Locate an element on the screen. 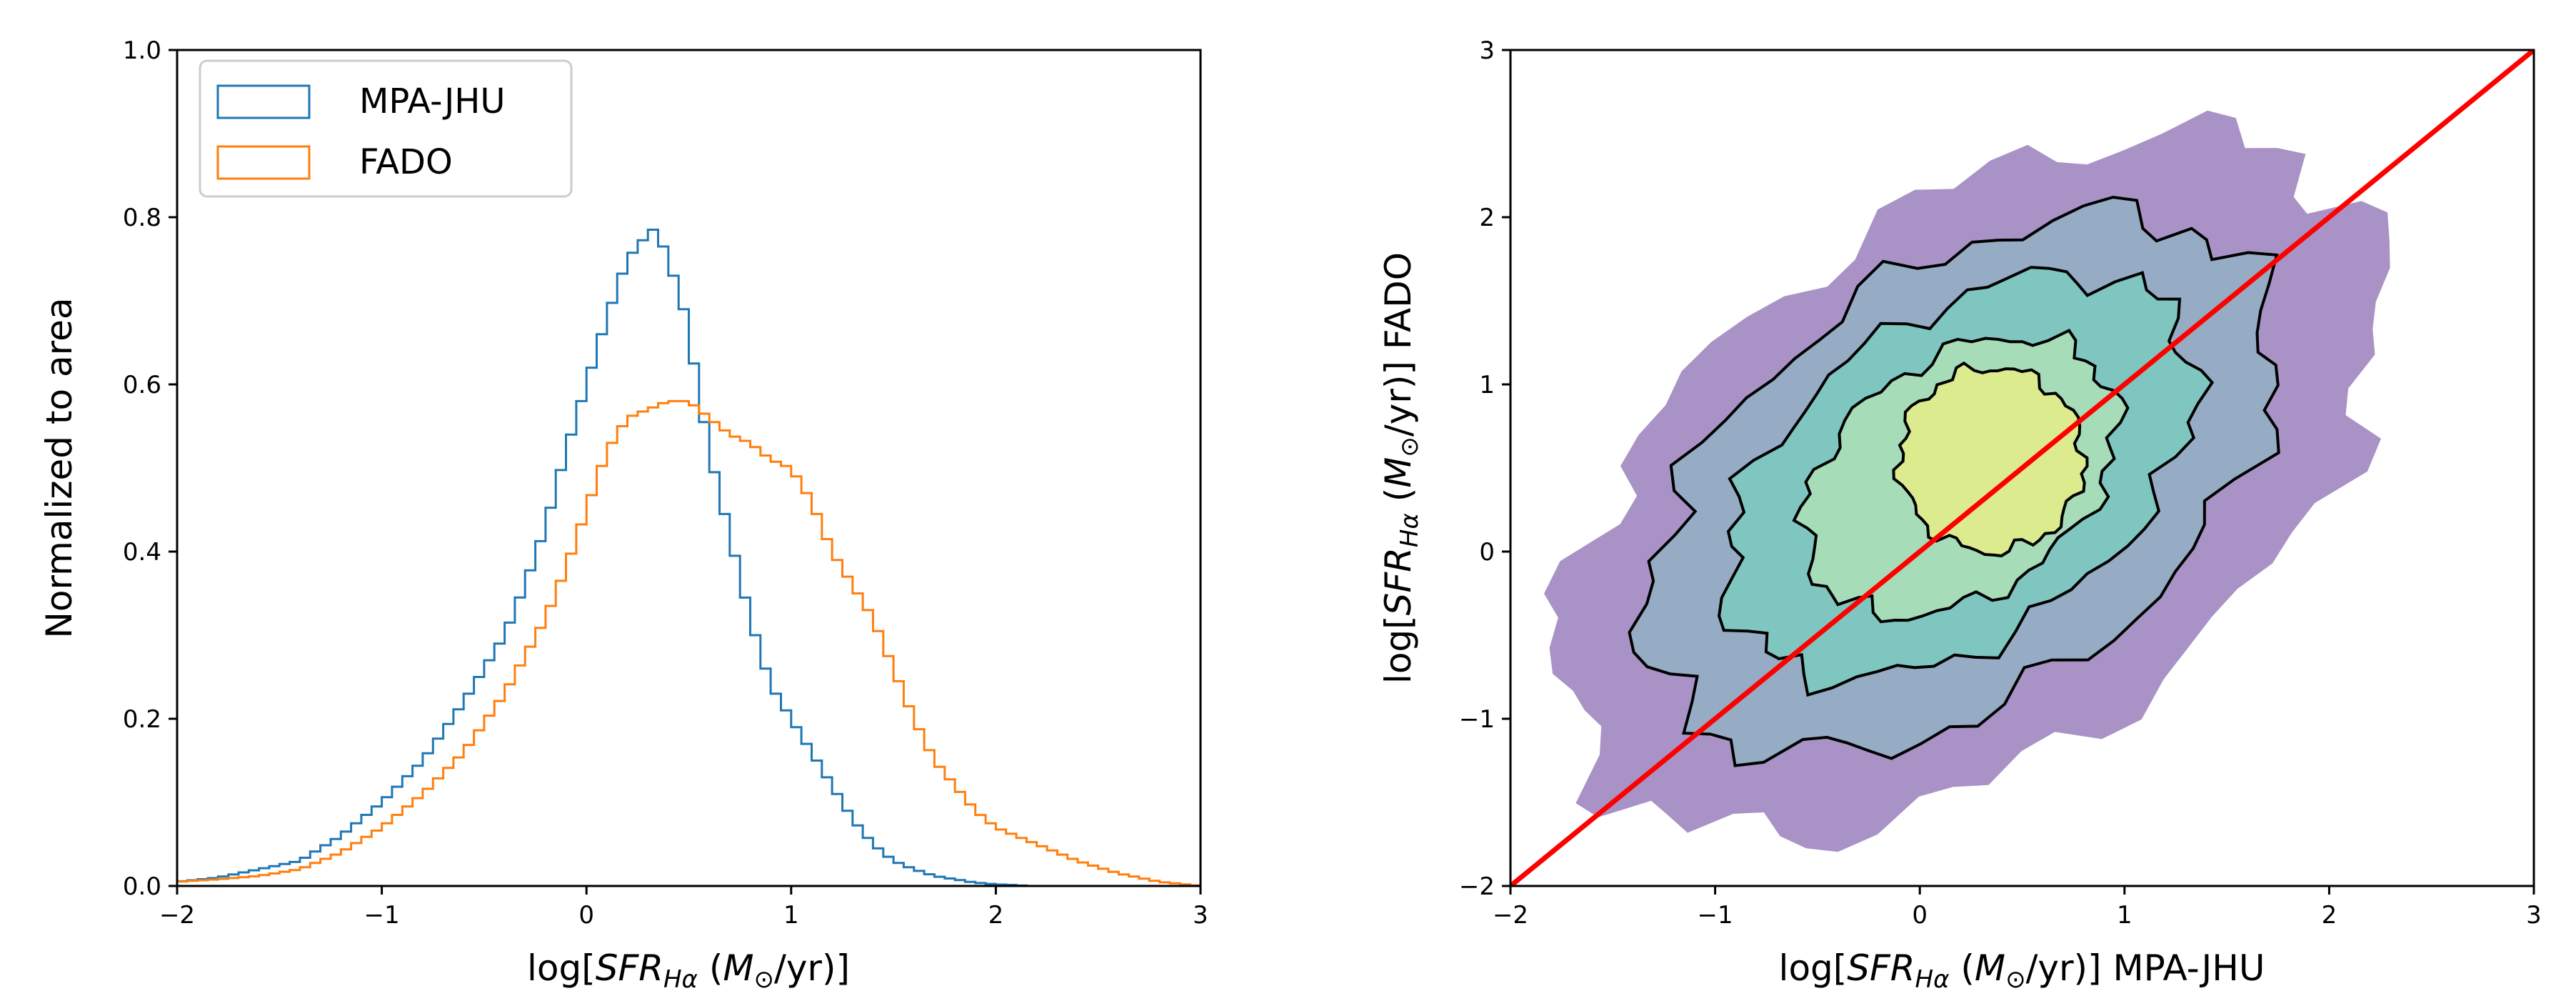 Image resolution: width=2576 pixels, height=996 pixels. contour-y-ticks: −2 −1 0 1 2 3 is located at coordinates (1484, 468).